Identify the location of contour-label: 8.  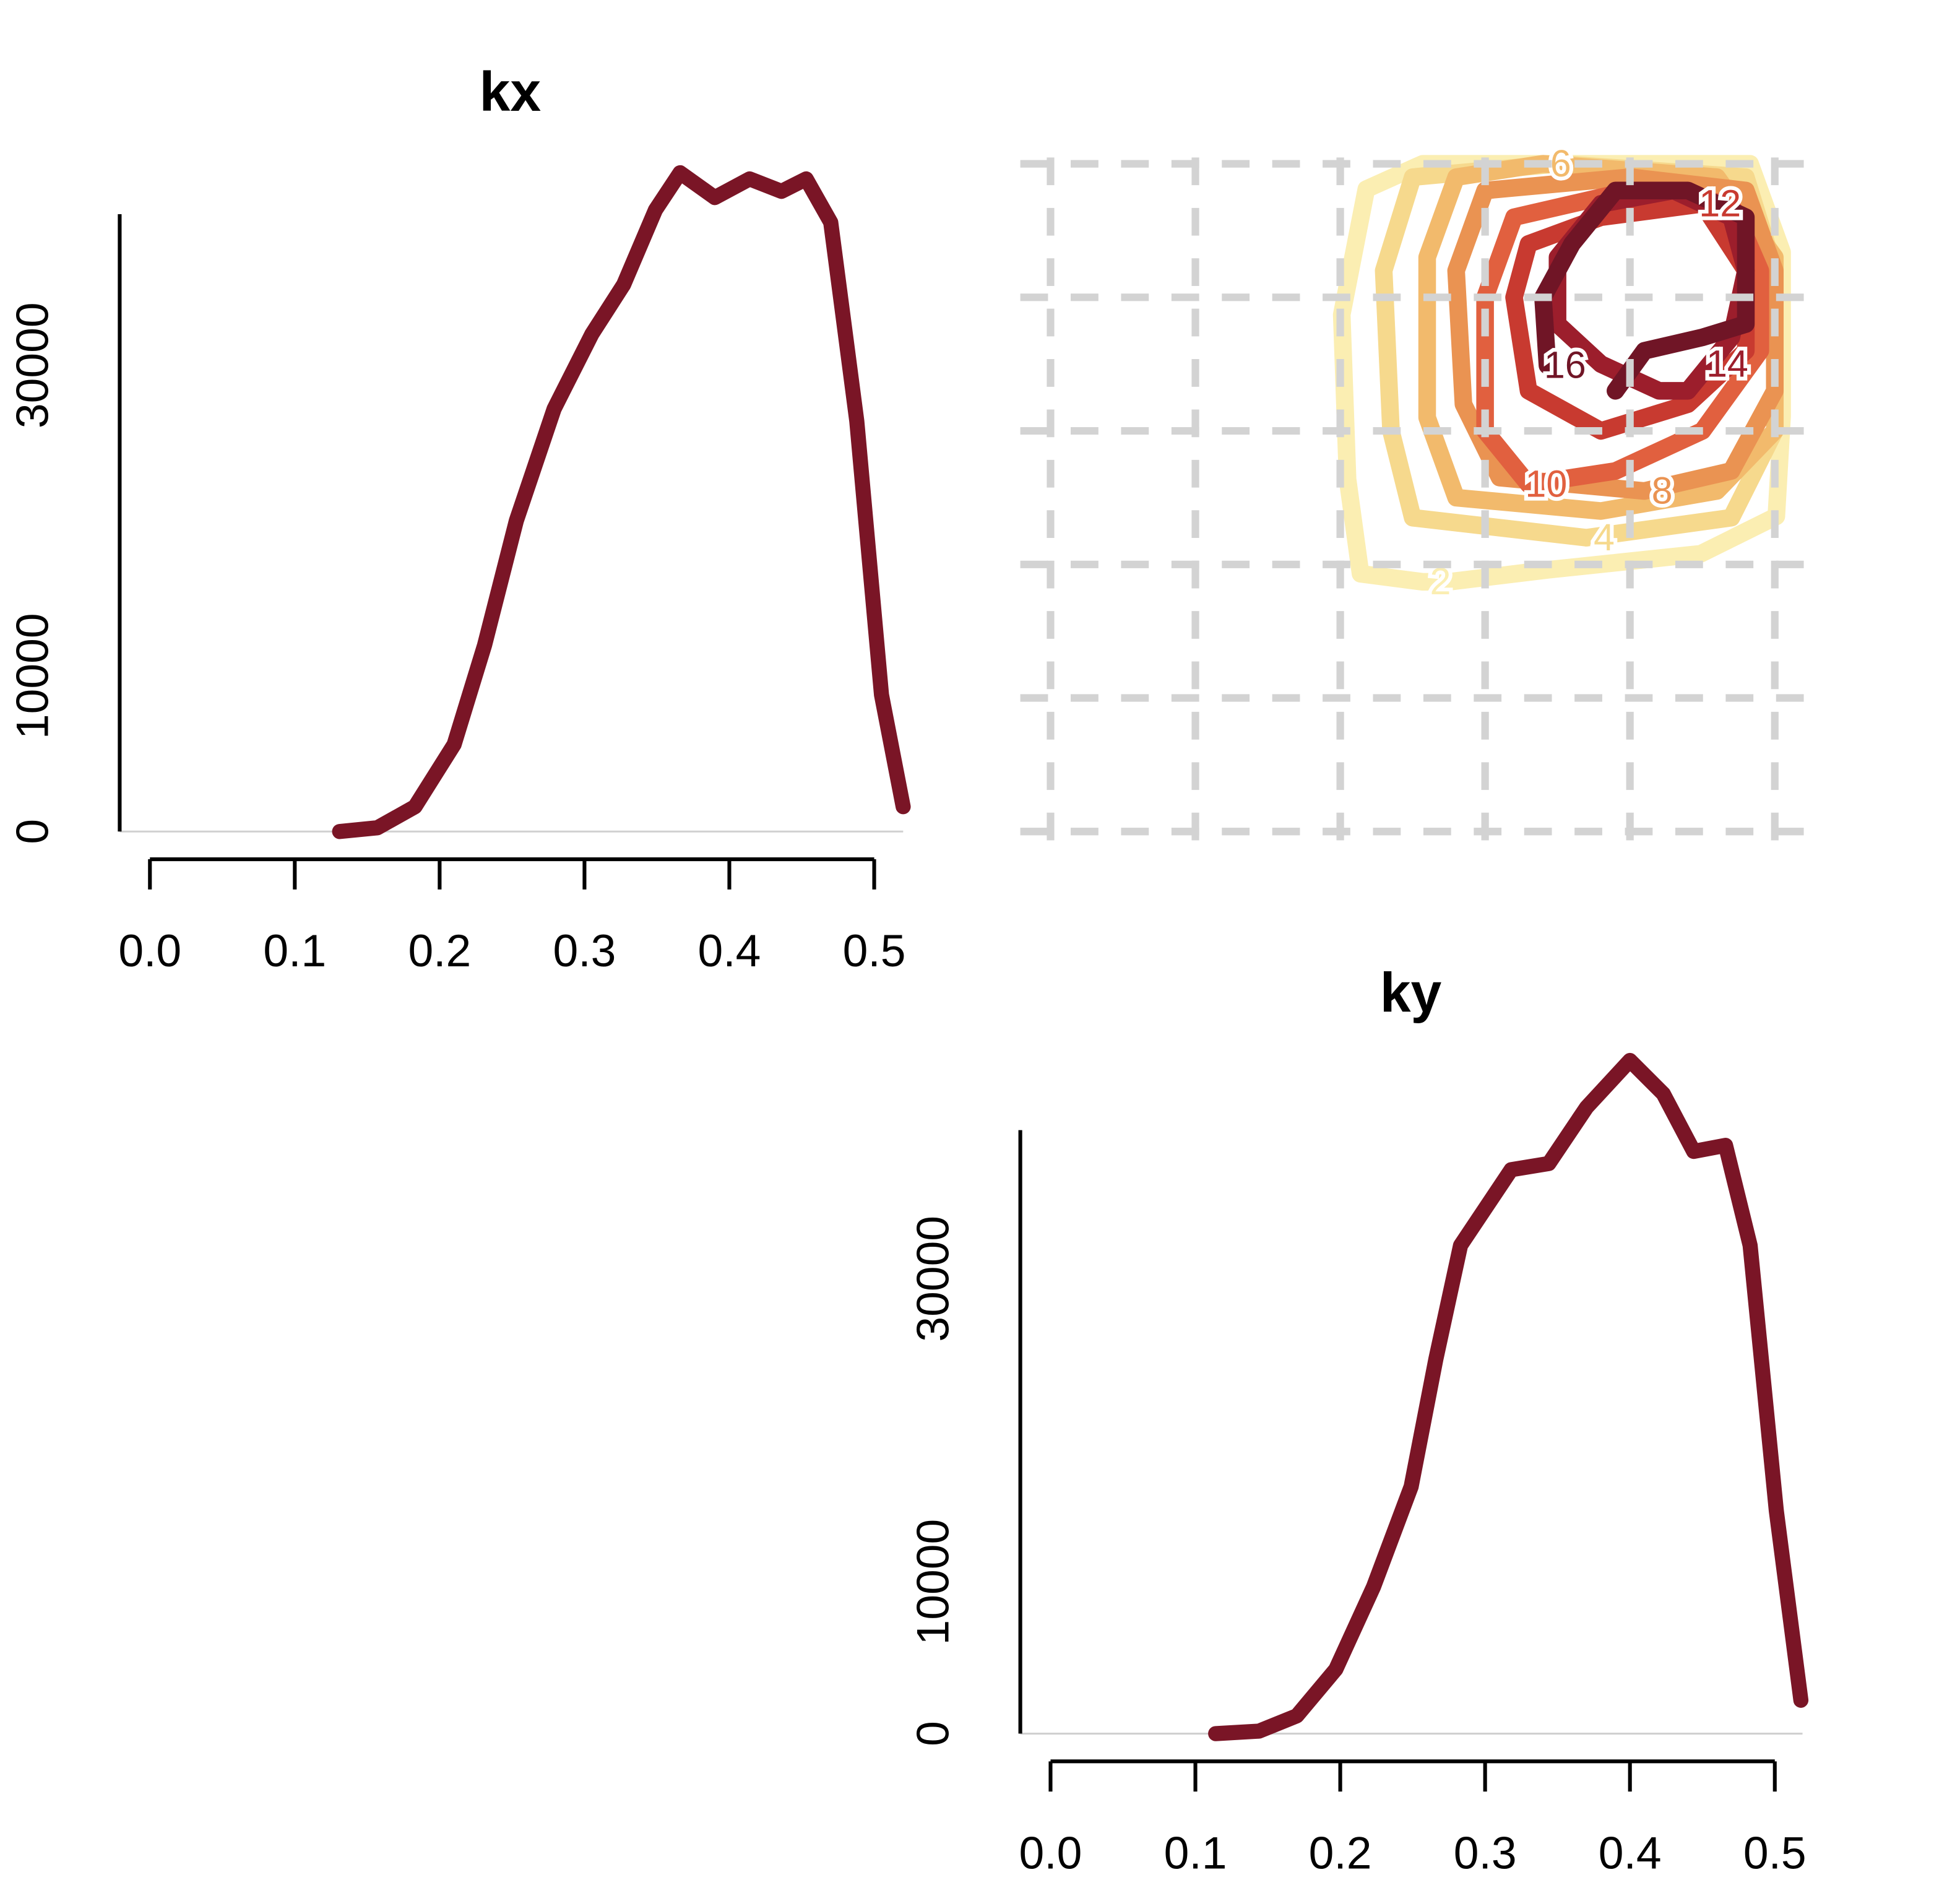
(1662, 490).